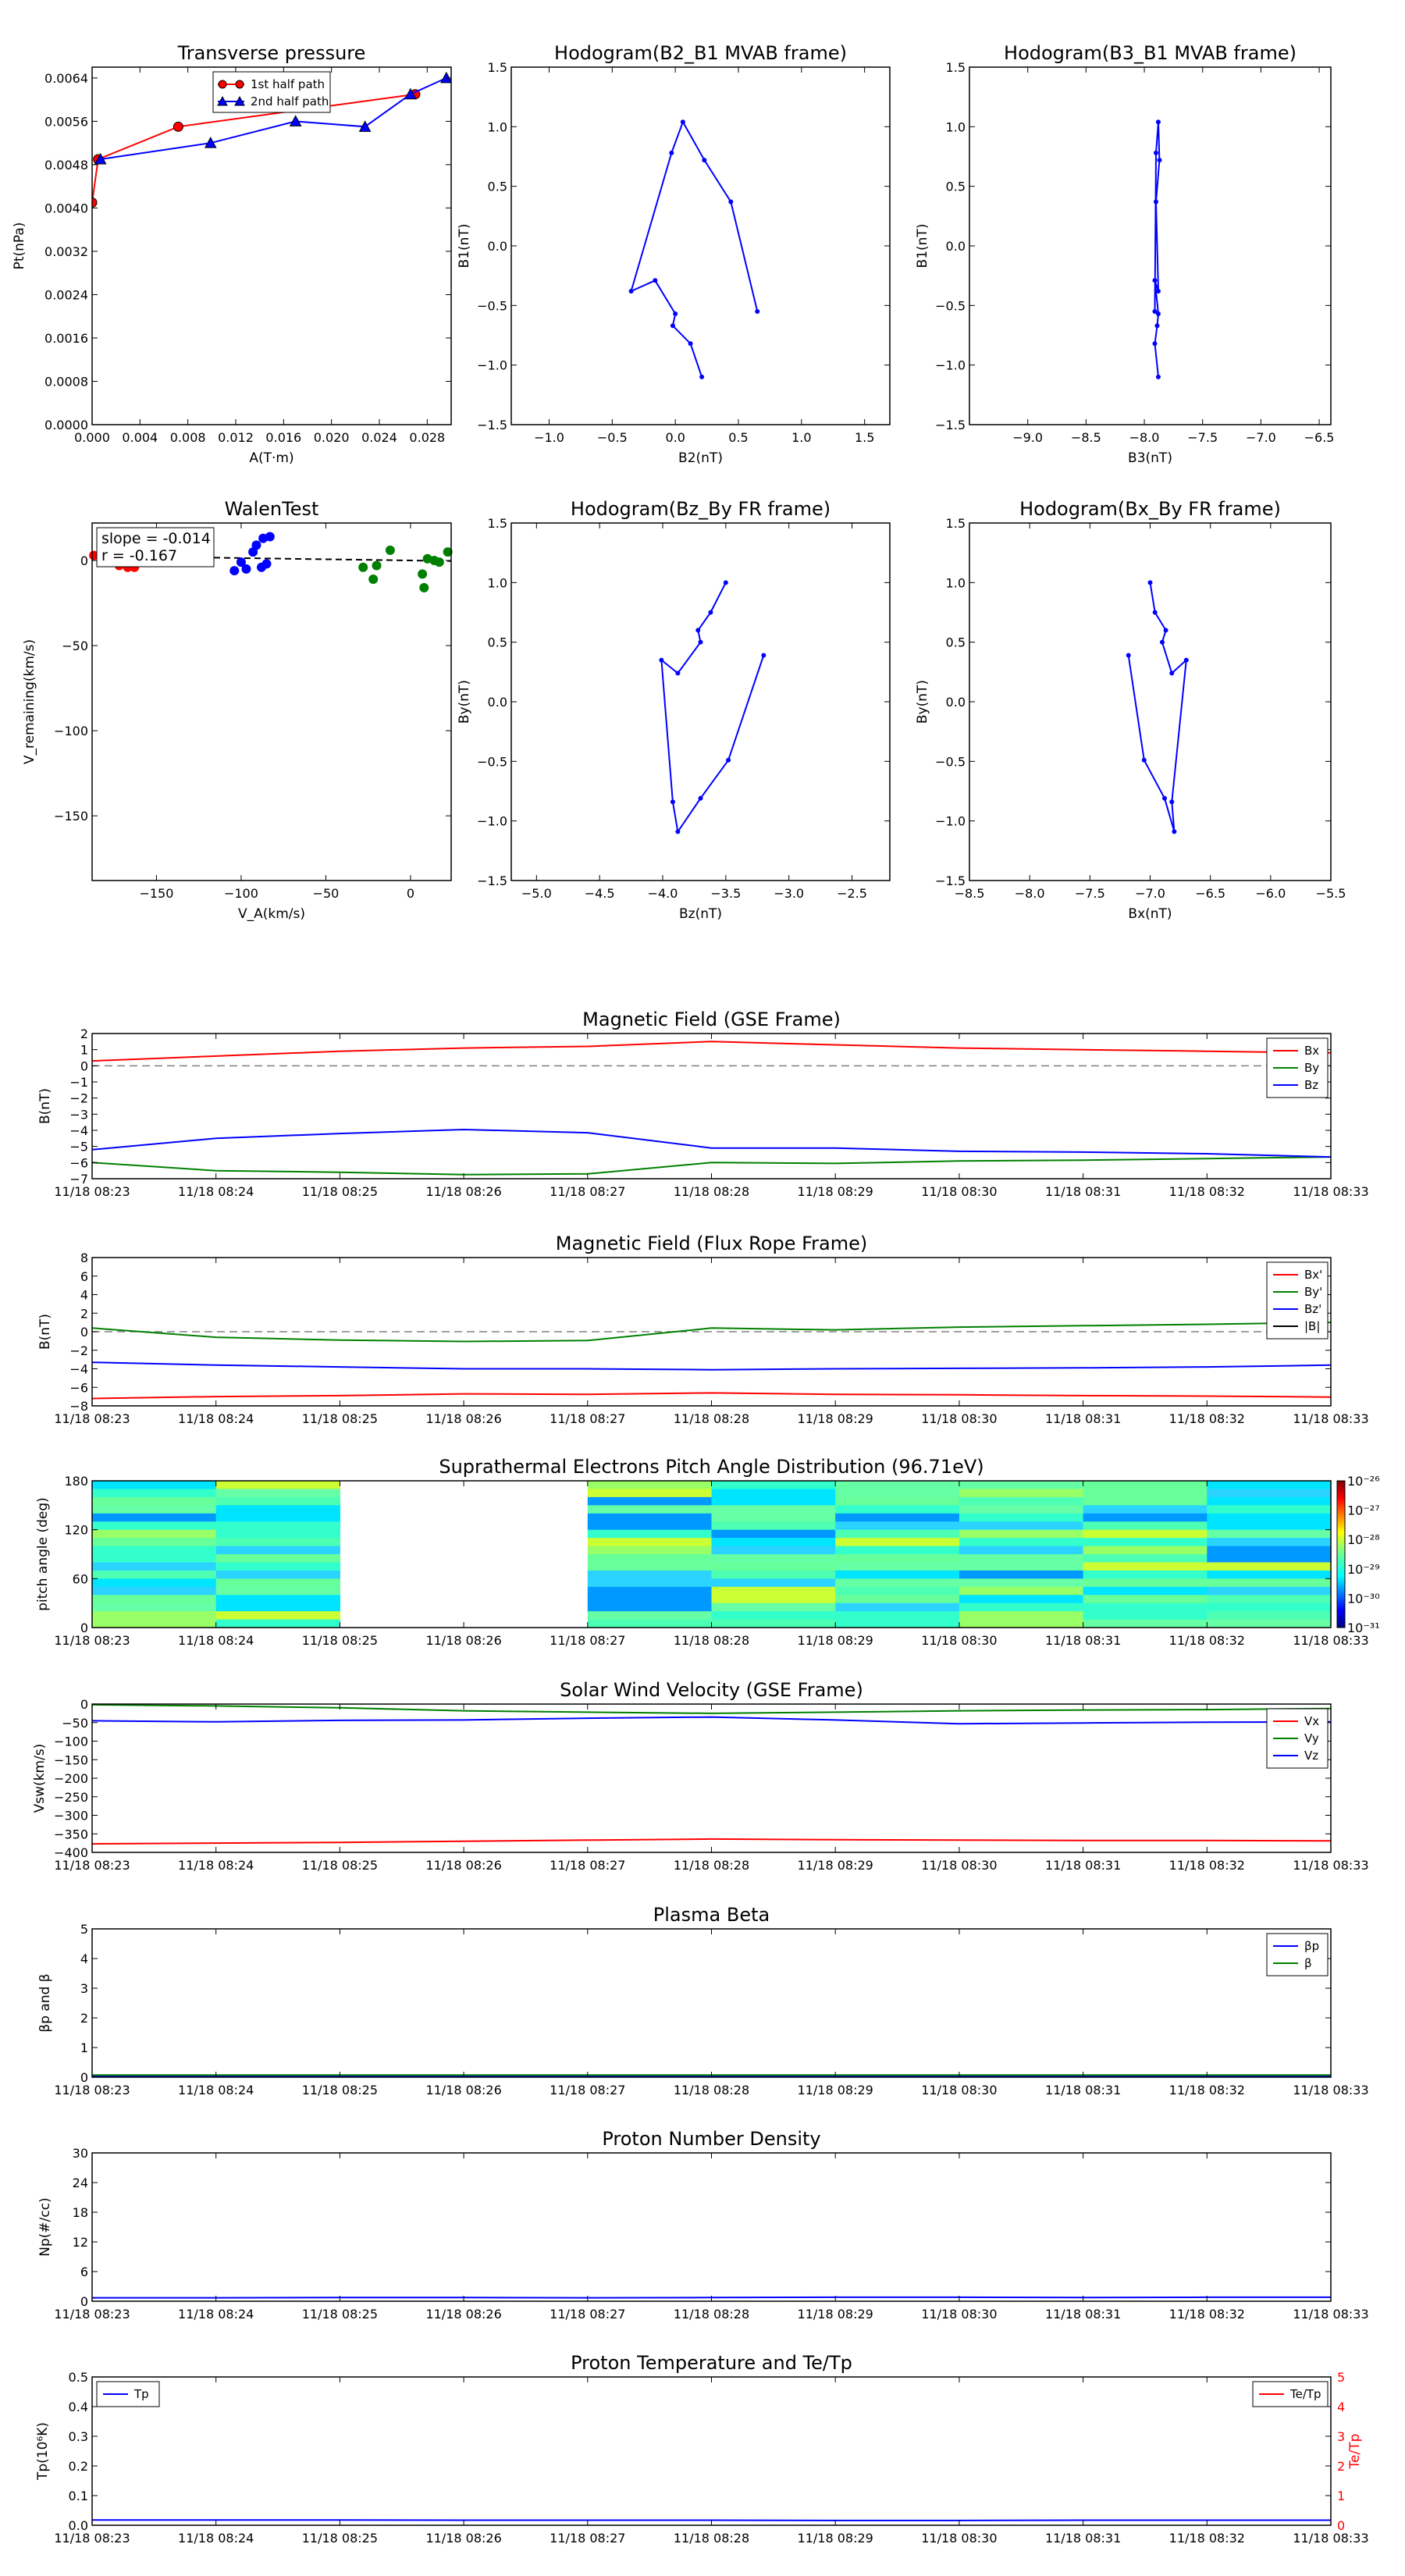  Describe the element at coordinates (738, 437) in the screenshot. I see `x-tick-label: 0.5` at that location.